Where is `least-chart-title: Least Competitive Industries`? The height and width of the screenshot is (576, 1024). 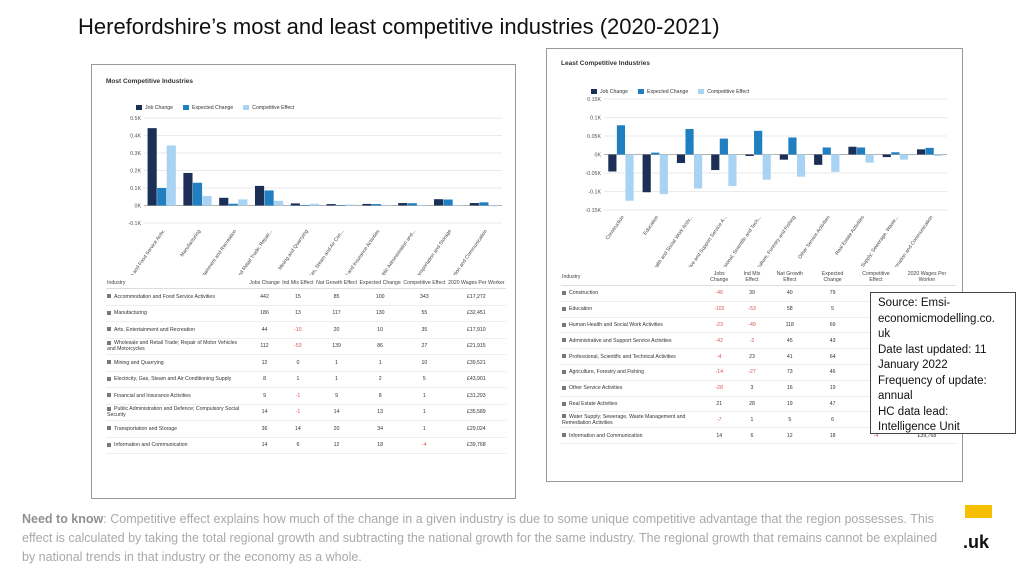 least-chart-title: Least Competitive Industries is located at coordinates (605, 63).